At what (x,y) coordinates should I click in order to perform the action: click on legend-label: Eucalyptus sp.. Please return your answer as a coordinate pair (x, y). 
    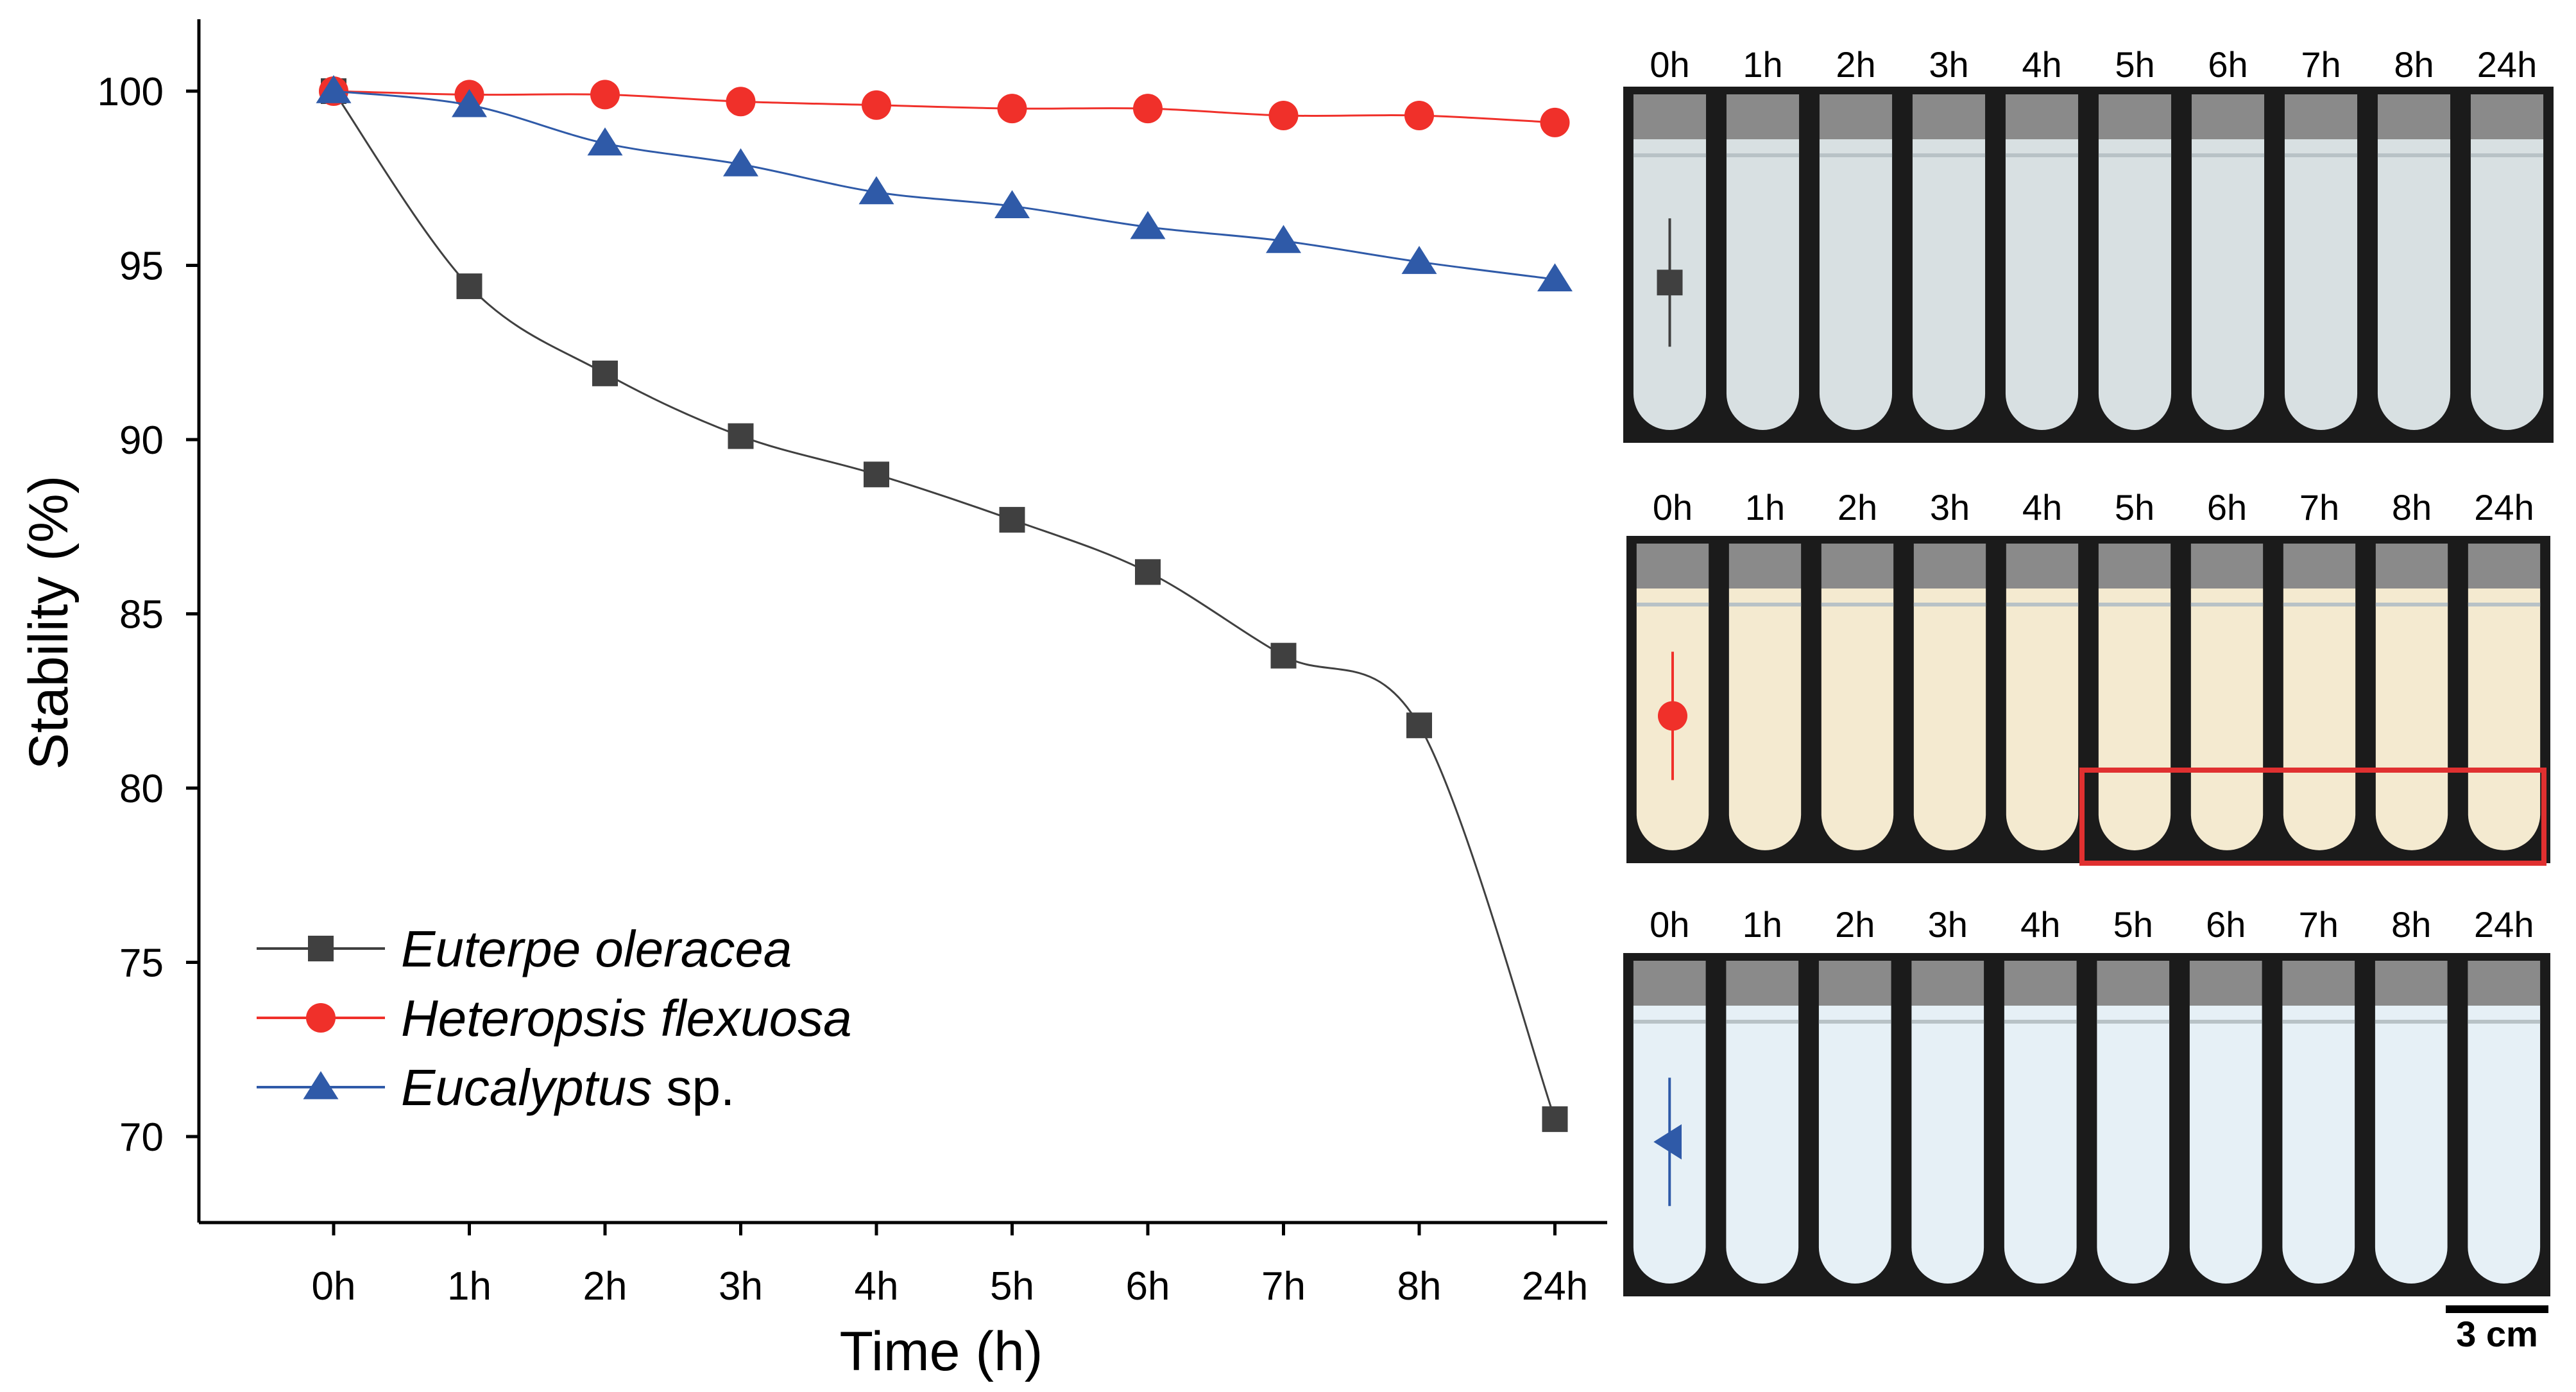
    Looking at the image, I should click on (568, 1087).